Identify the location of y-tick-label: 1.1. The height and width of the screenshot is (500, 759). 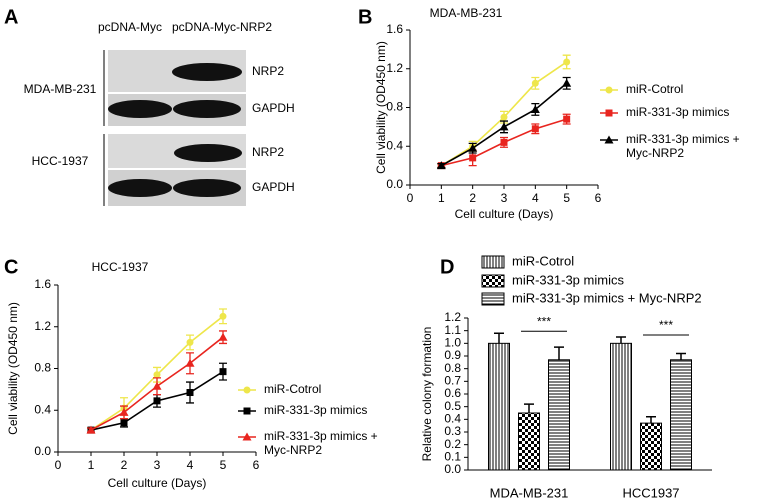
(452, 330).